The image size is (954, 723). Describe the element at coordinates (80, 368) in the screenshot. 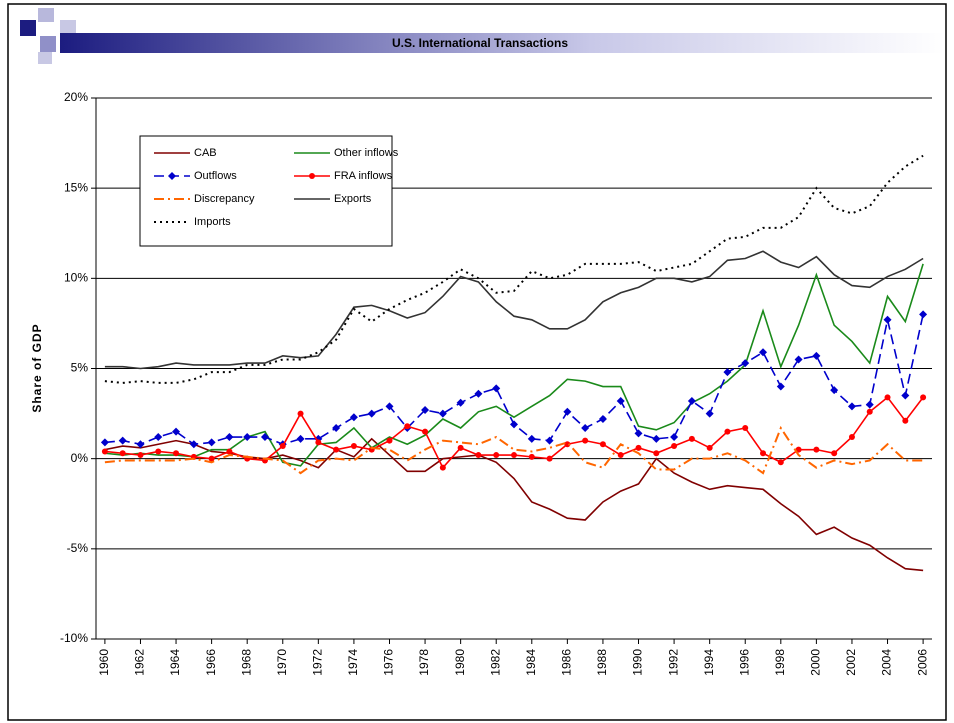

I see `y-tick-label: 5%` at that location.